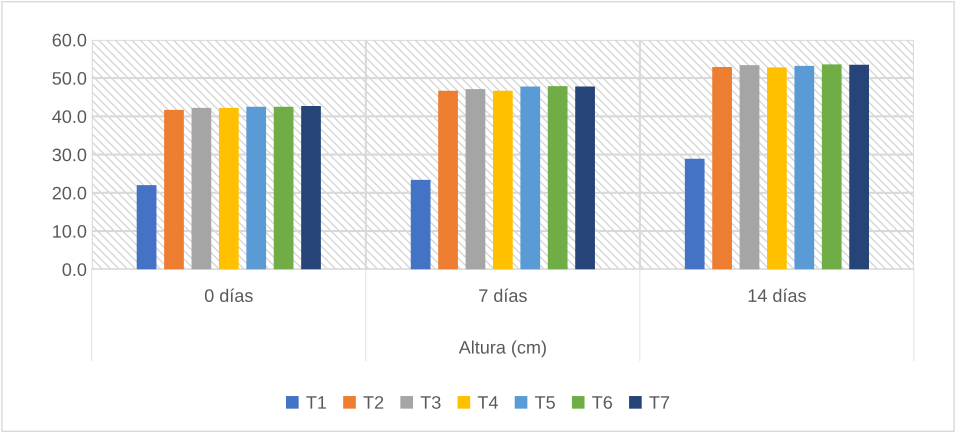 The height and width of the screenshot is (433, 956). What do you see at coordinates (69, 40) in the screenshot?
I see `y-tick-label: 60.0` at bounding box center [69, 40].